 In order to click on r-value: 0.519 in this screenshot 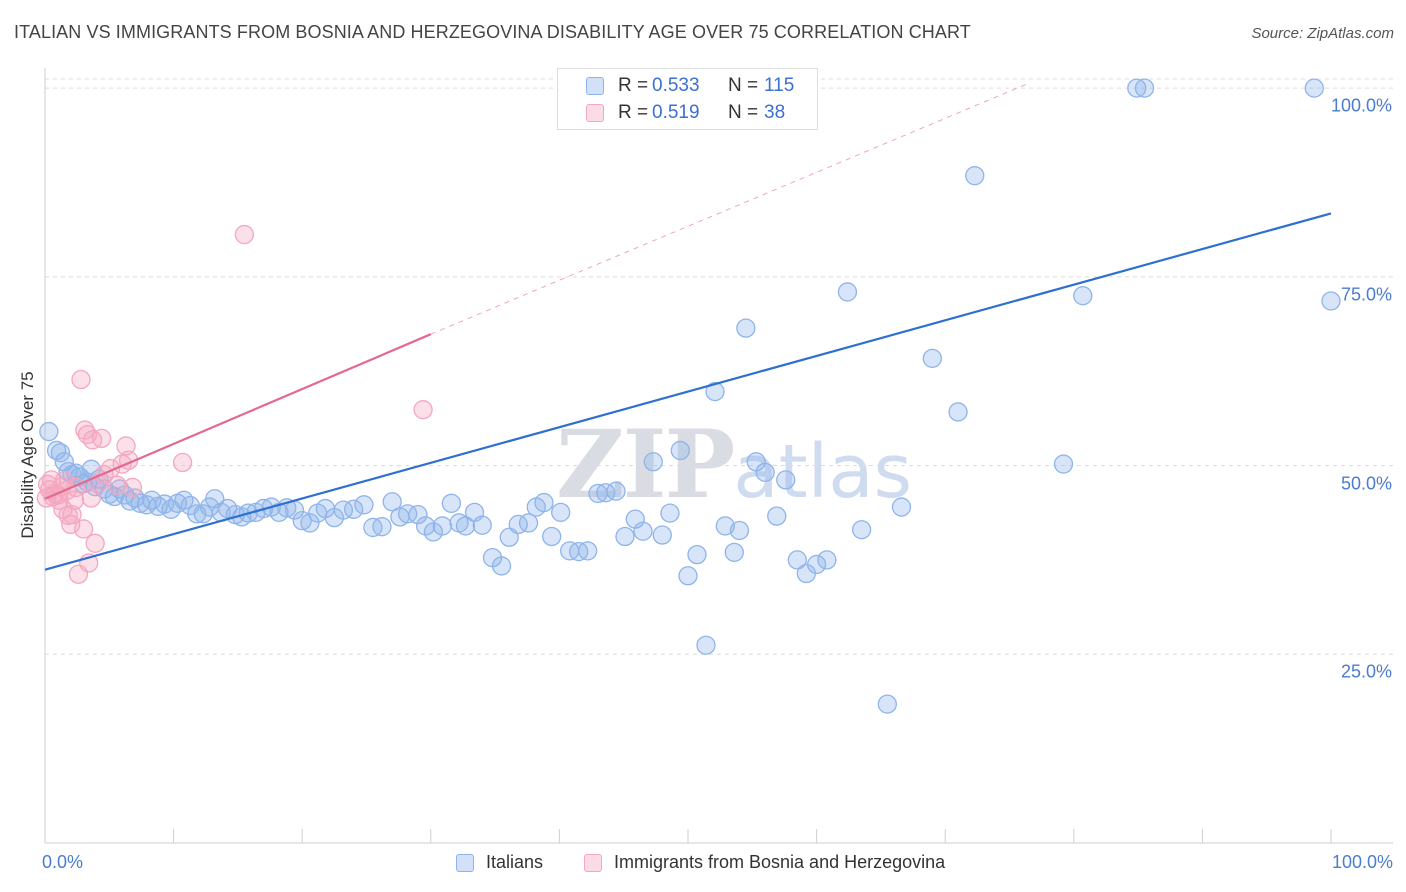, I will do `click(676, 112)`.